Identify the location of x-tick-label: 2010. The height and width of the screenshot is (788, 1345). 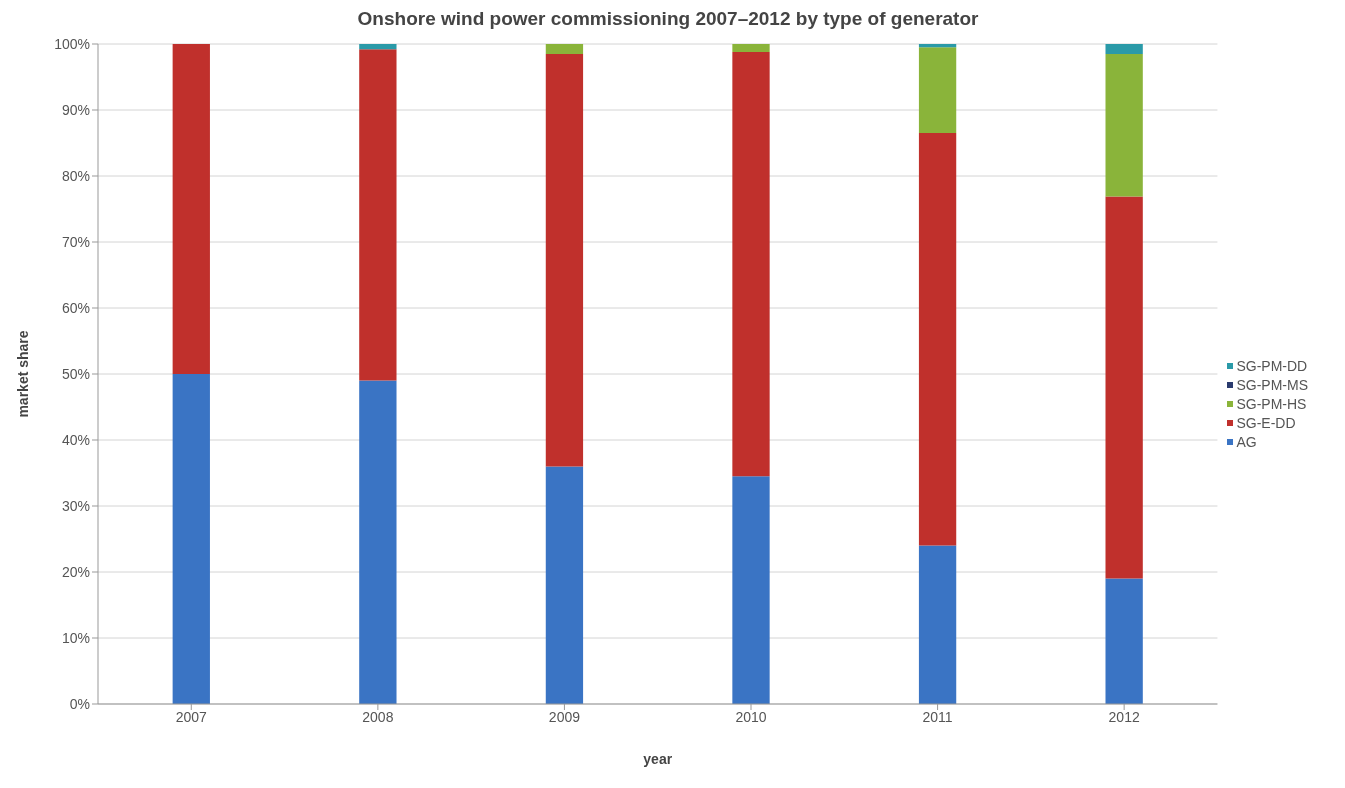
(751, 716).